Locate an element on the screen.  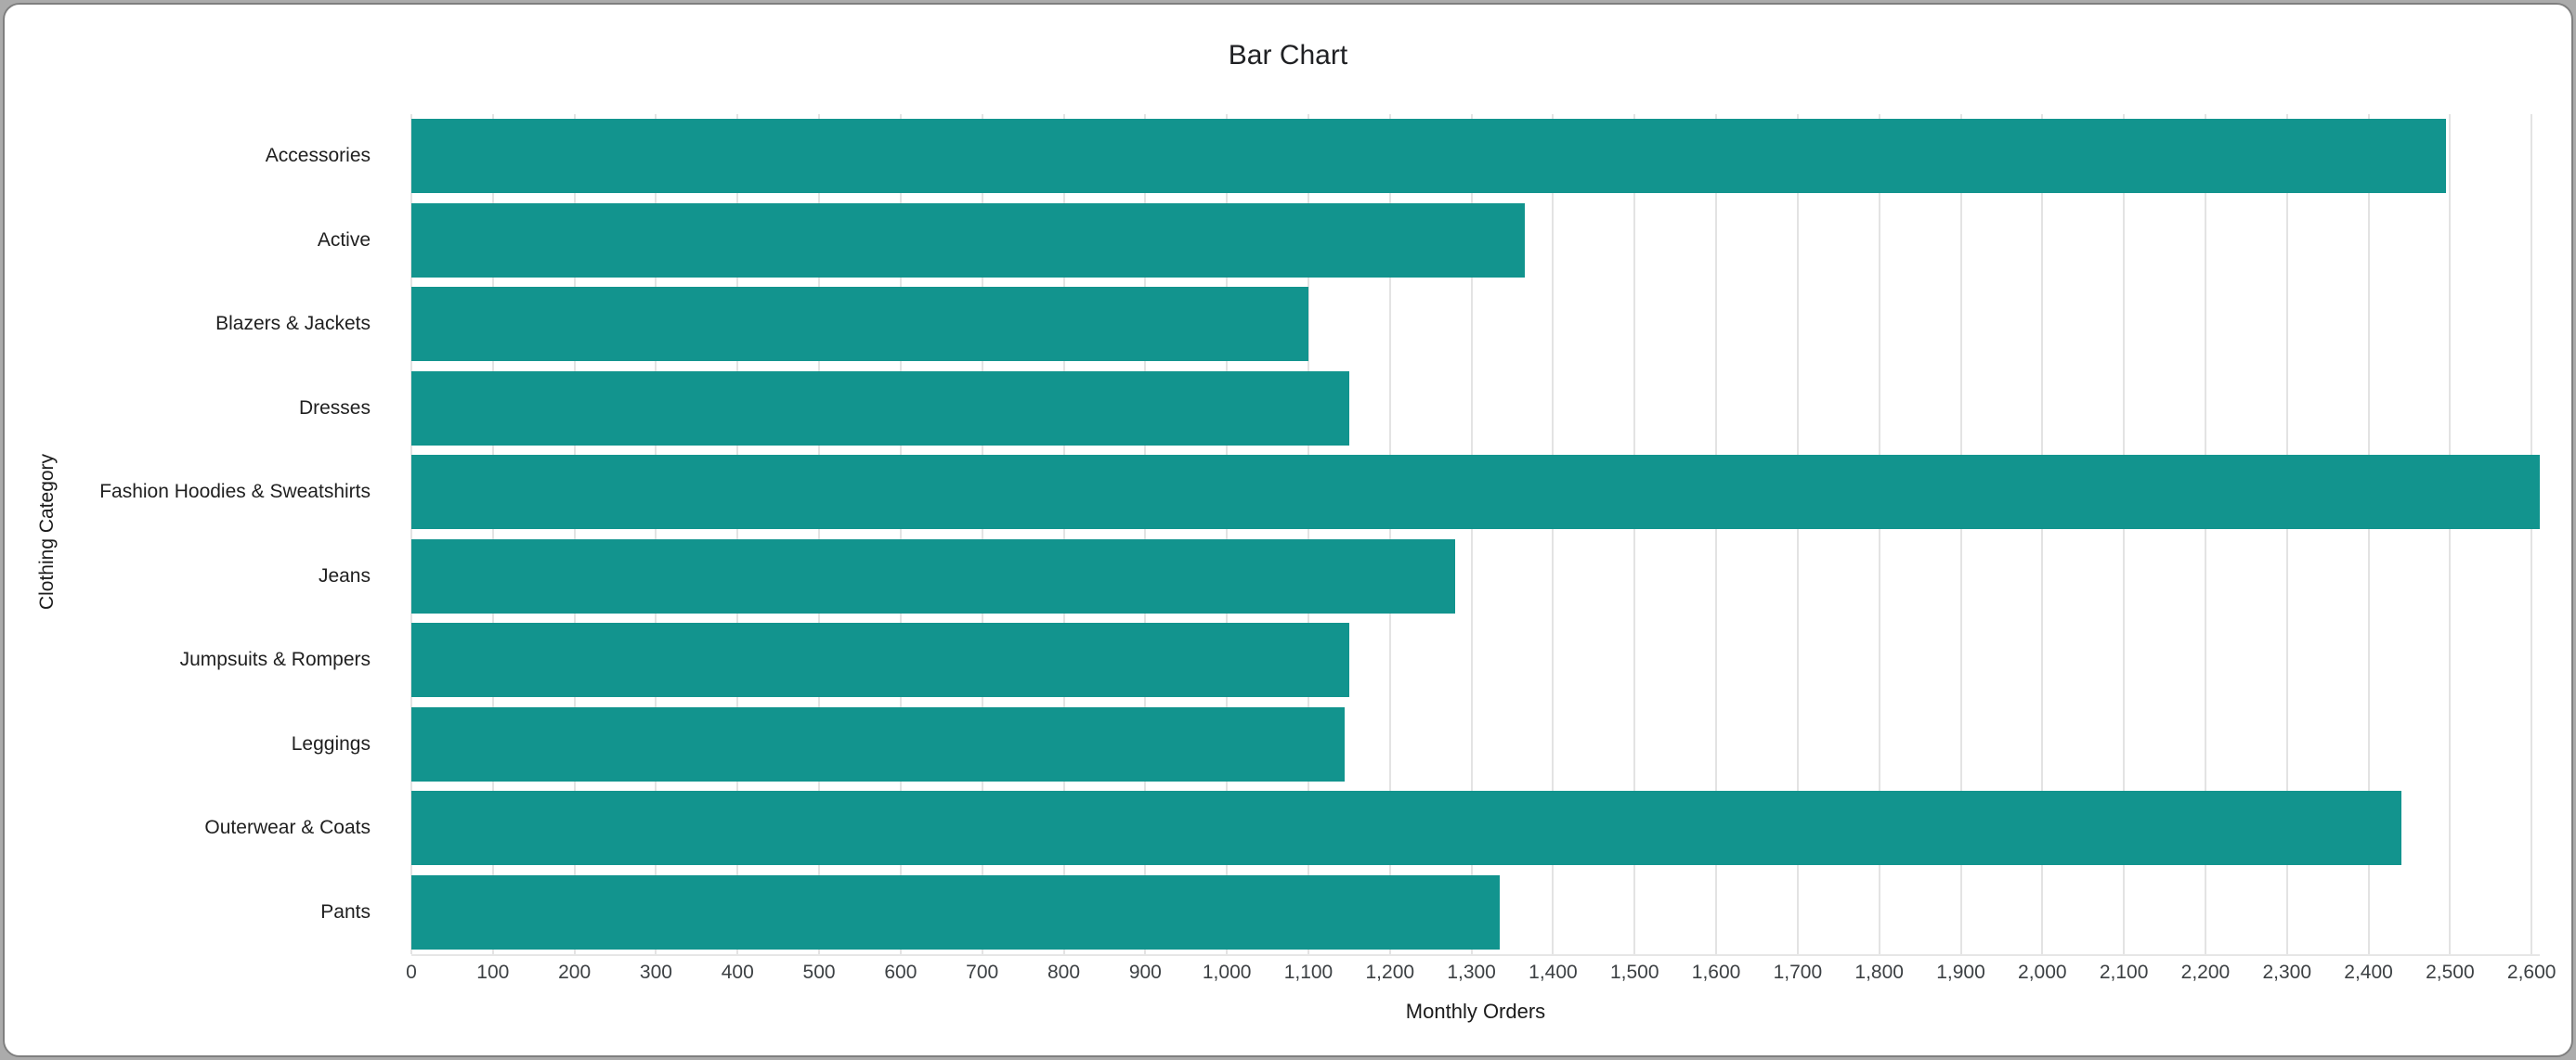
x-axis-title: Monthly Orders is located at coordinates (1476, 1011).